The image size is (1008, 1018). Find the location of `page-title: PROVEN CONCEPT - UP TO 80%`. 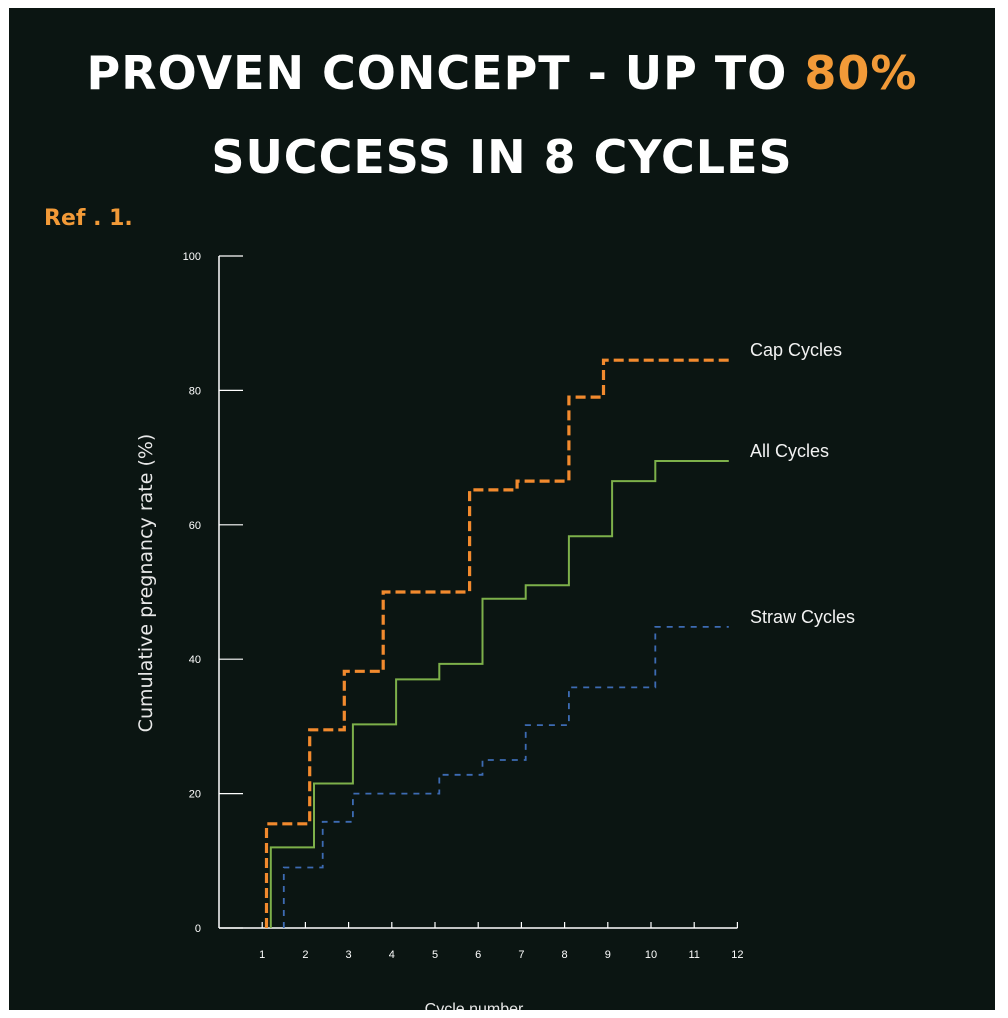

page-title: PROVEN CONCEPT - UP TO 80% is located at coordinates (502, 73).